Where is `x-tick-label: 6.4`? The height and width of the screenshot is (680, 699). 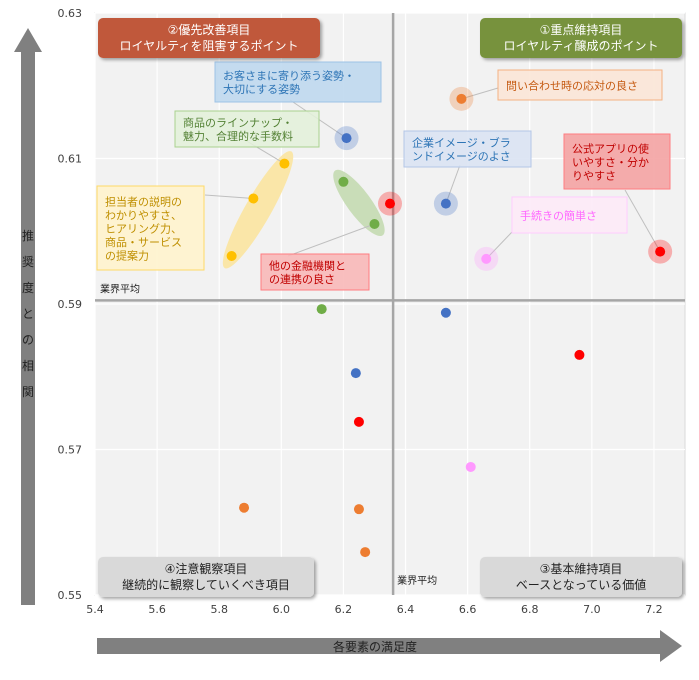 x-tick-label: 6.4 is located at coordinates (406, 609).